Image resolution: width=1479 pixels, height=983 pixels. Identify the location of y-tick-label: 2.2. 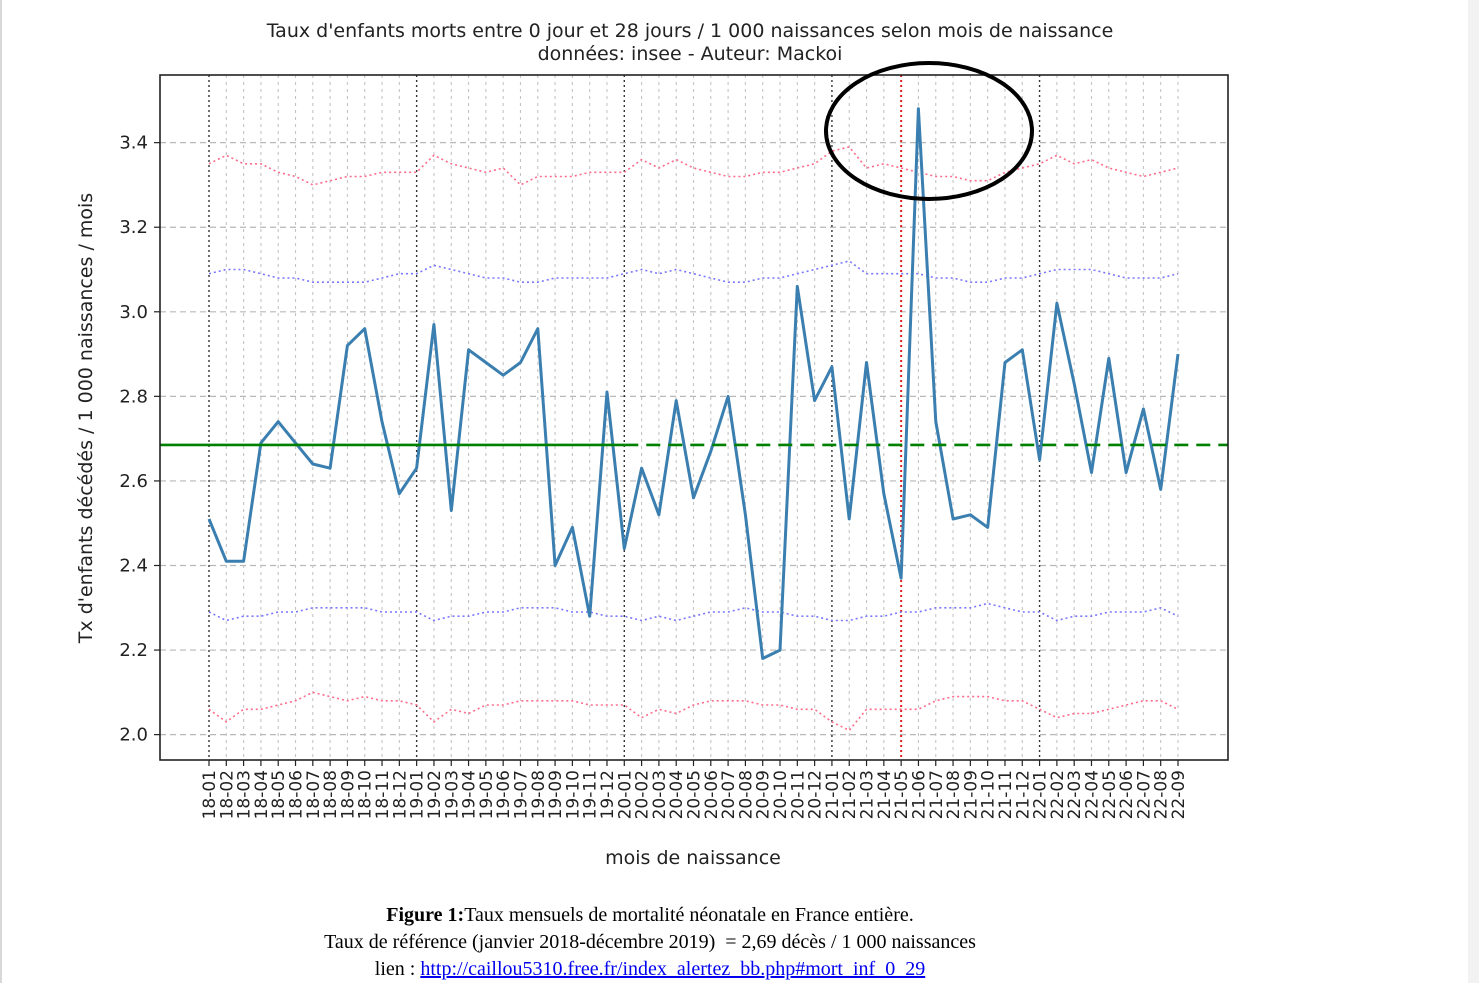
(133, 650).